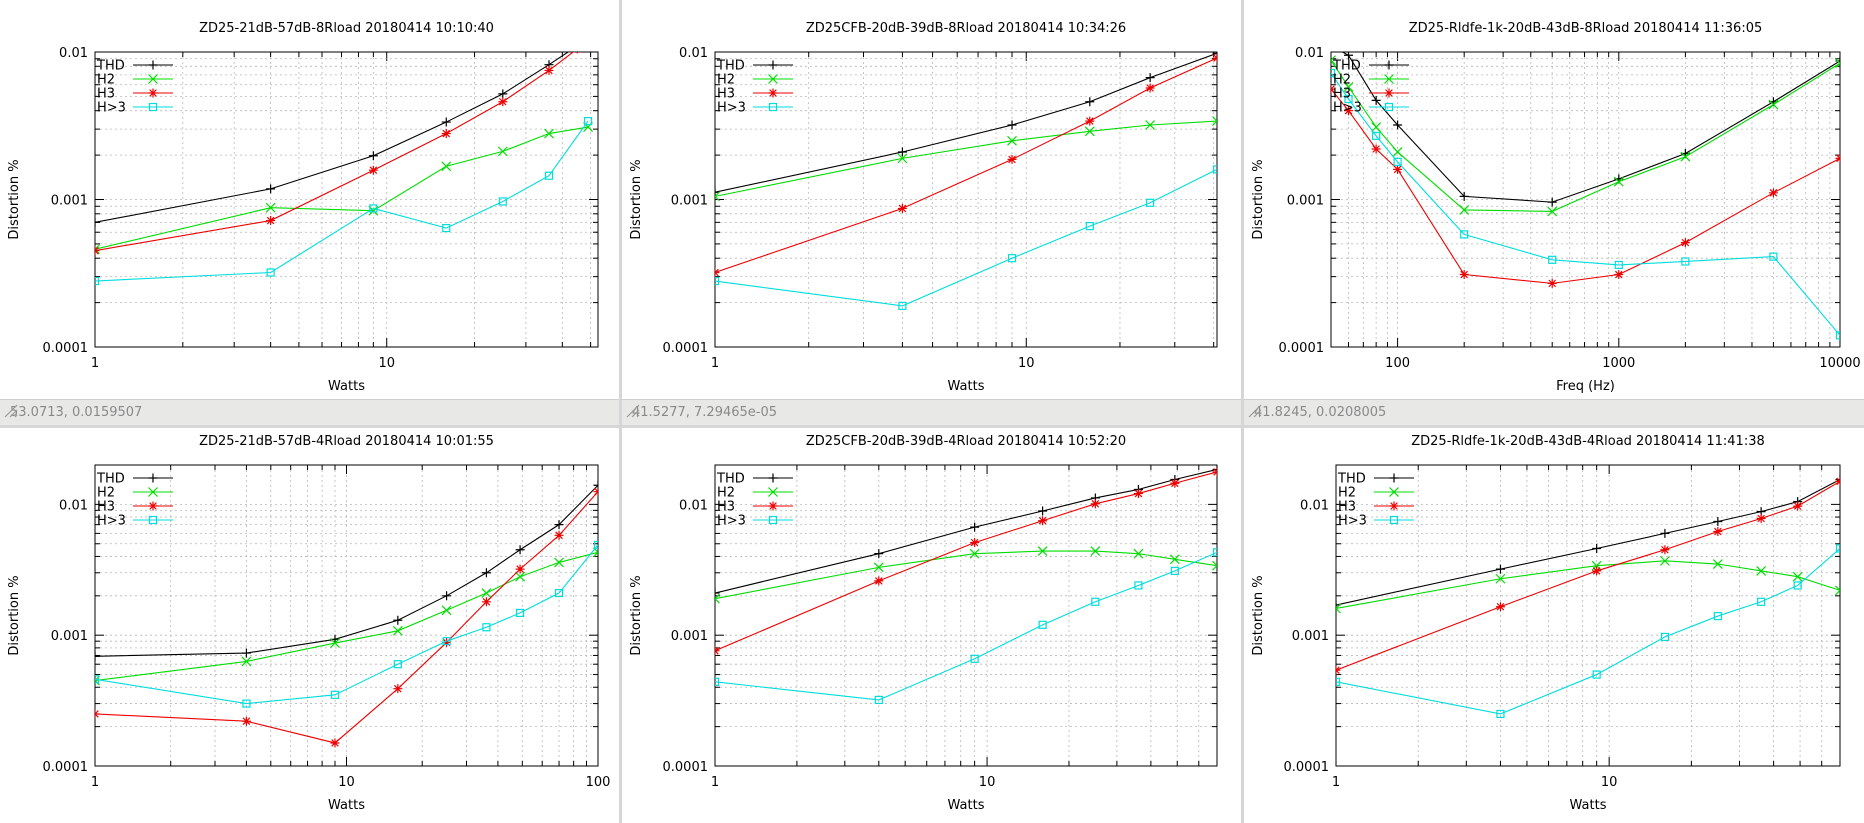 Image resolution: width=1864 pixels, height=823 pixels. Describe the element at coordinates (1839, 363) in the screenshot. I see `x-tick-label: 10000` at that location.